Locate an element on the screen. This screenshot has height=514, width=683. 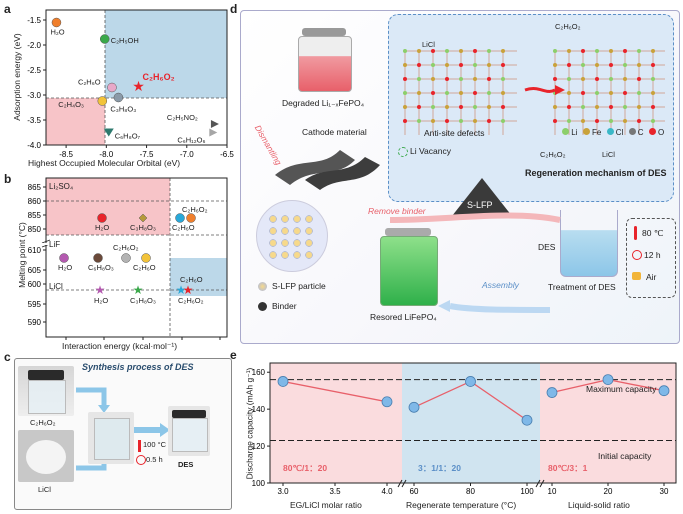
panel-c-letter: c is located at coordinates (7, 357).